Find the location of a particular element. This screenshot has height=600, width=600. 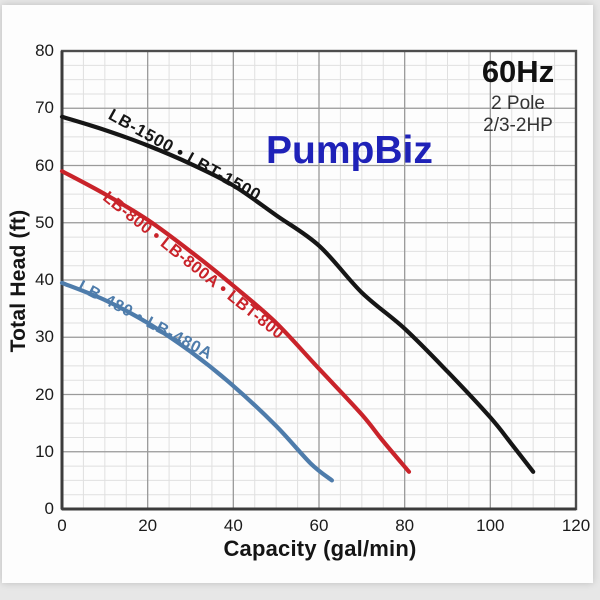

frequency-label: 60Hz is located at coordinates (518, 71).